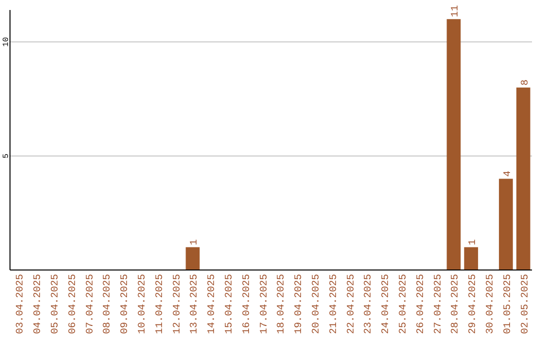 This screenshot has width=540, height=340. What do you see at coordinates (230, 304) in the screenshot?
I see `x-tick-label: 15.04.2025` at bounding box center [230, 304].